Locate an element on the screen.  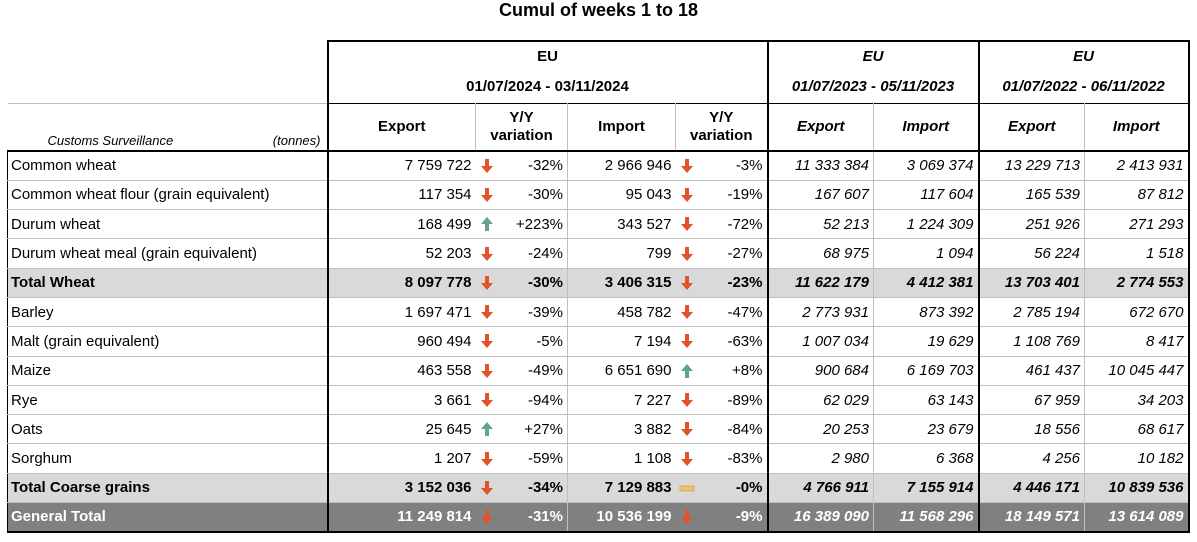
col-import-yy-variation: Y/Y variation is located at coordinates (722, 127).